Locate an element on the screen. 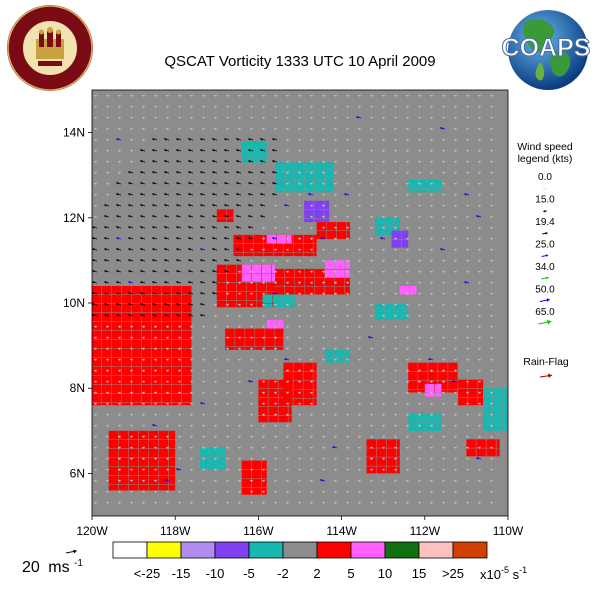 This screenshot has height=600, width=600. x-tick-label: 116W is located at coordinates (258, 531).